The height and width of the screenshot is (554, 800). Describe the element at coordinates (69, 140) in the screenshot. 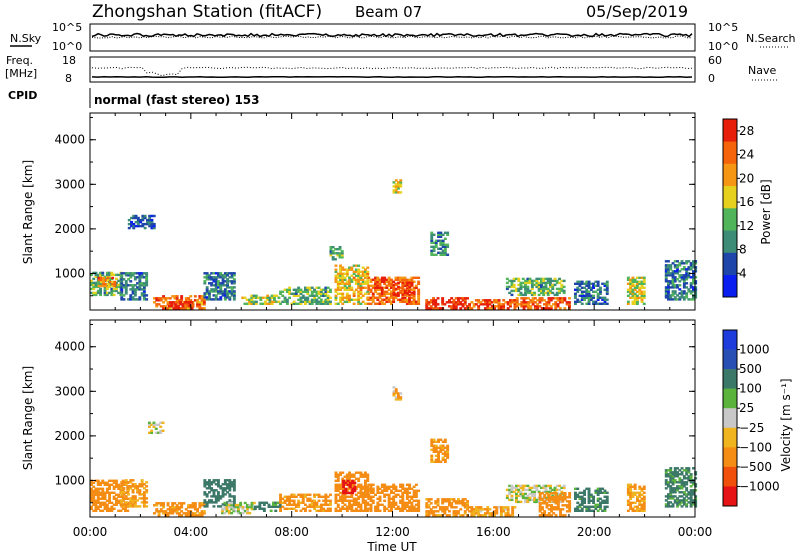

I see `y-tick-label: 4000` at that location.